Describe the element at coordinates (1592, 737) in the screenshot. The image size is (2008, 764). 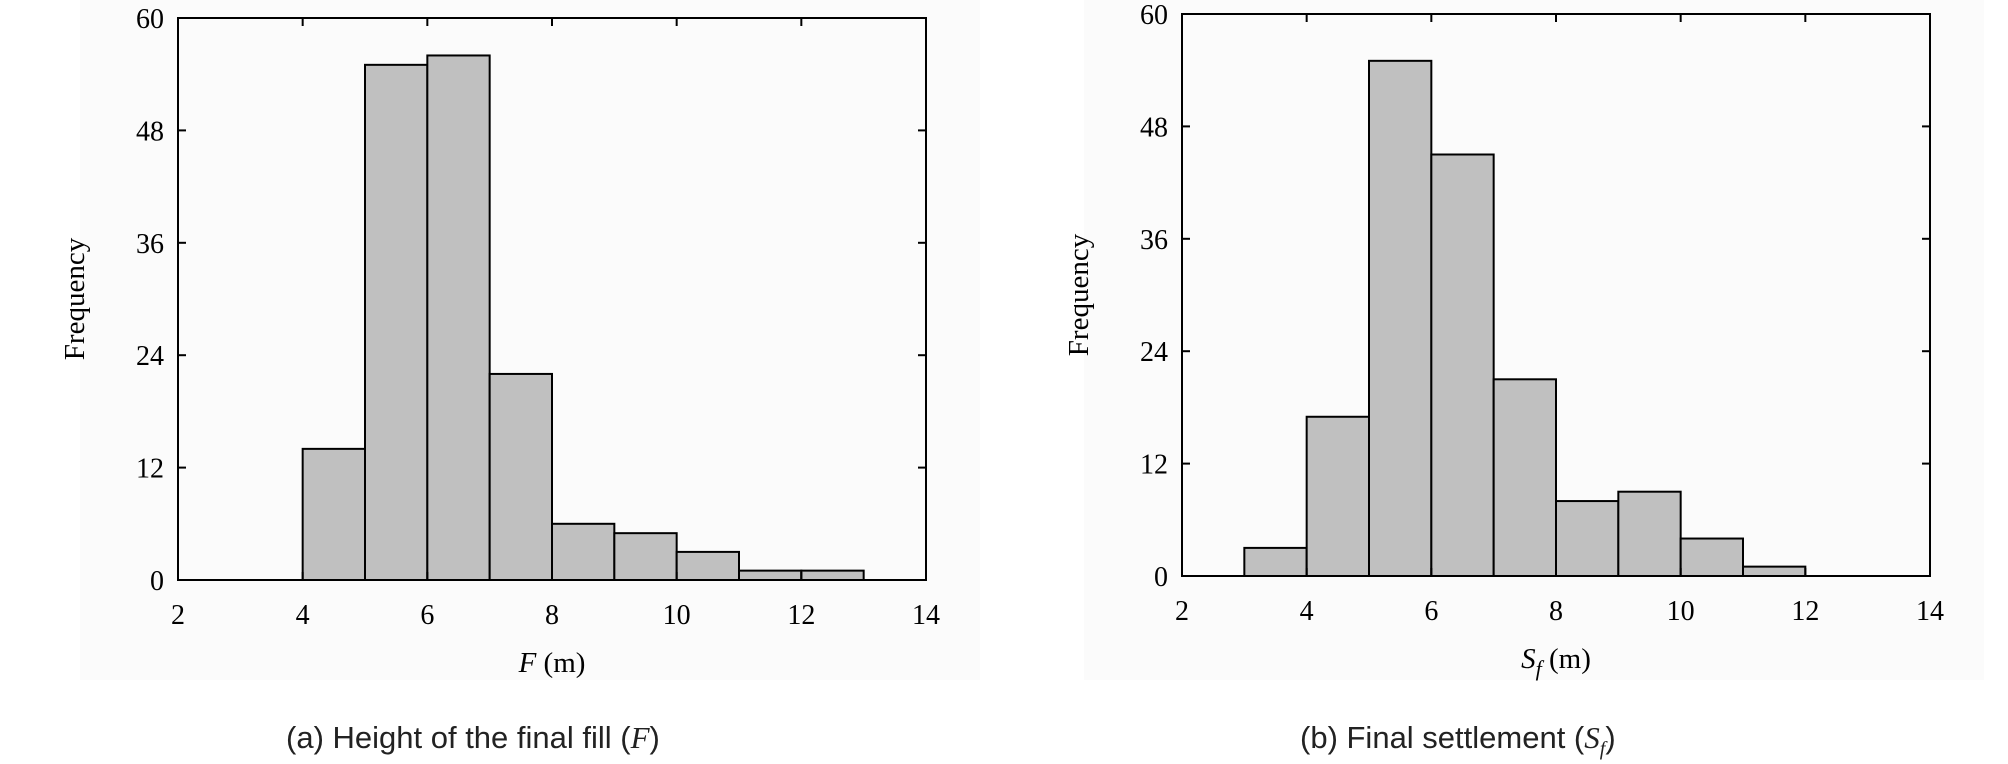
I see `caption-b-symbol: S` at that location.